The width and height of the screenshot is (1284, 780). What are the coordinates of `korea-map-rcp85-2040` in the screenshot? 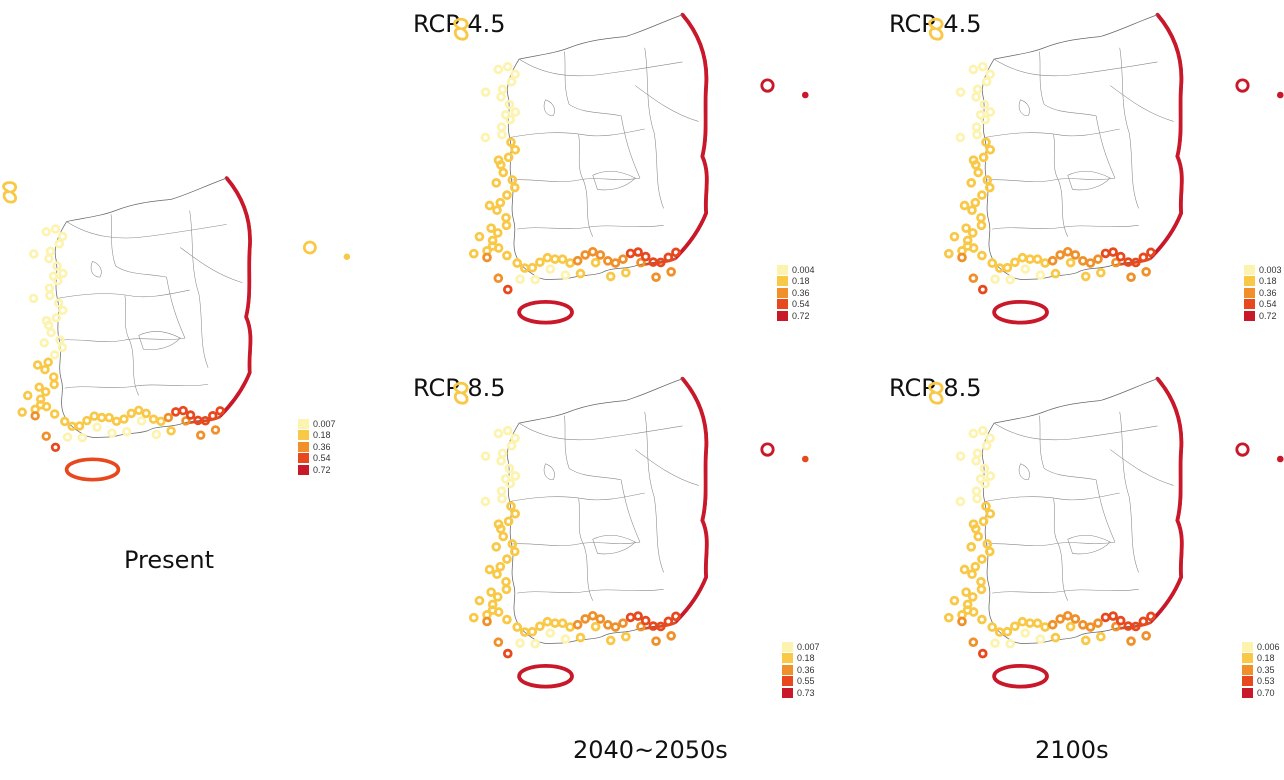 It's located at (631, 532).